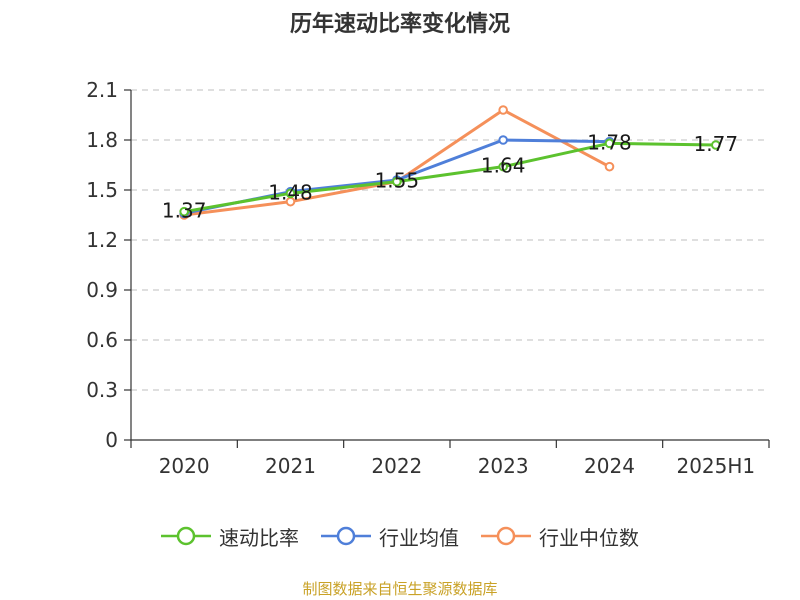 The width and height of the screenshot is (800, 600). Describe the element at coordinates (399, 24) in the screenshot. I see `chart-title: 历年速动比率变化情况` at that location.